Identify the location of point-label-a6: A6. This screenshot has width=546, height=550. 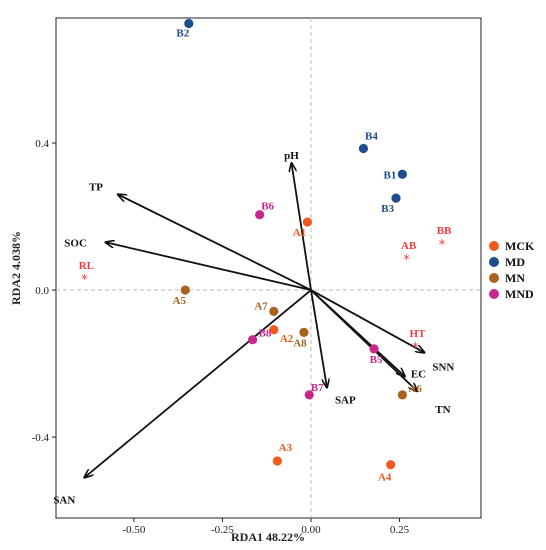
(415, 389).